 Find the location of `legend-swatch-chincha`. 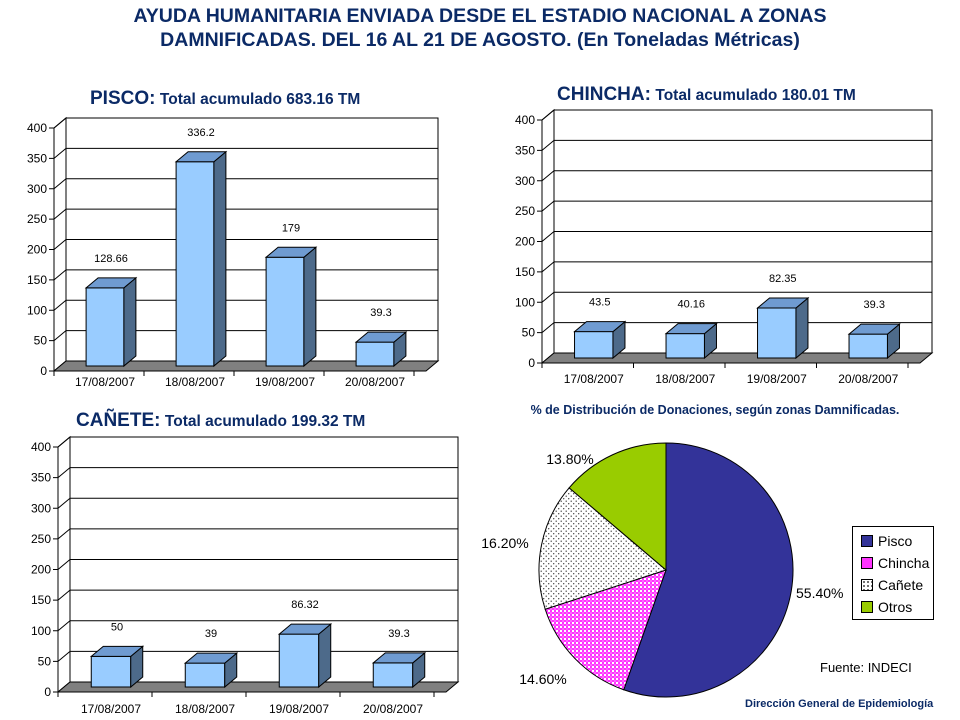

legend-swatch-chincha is located at coordinates (867, 563).